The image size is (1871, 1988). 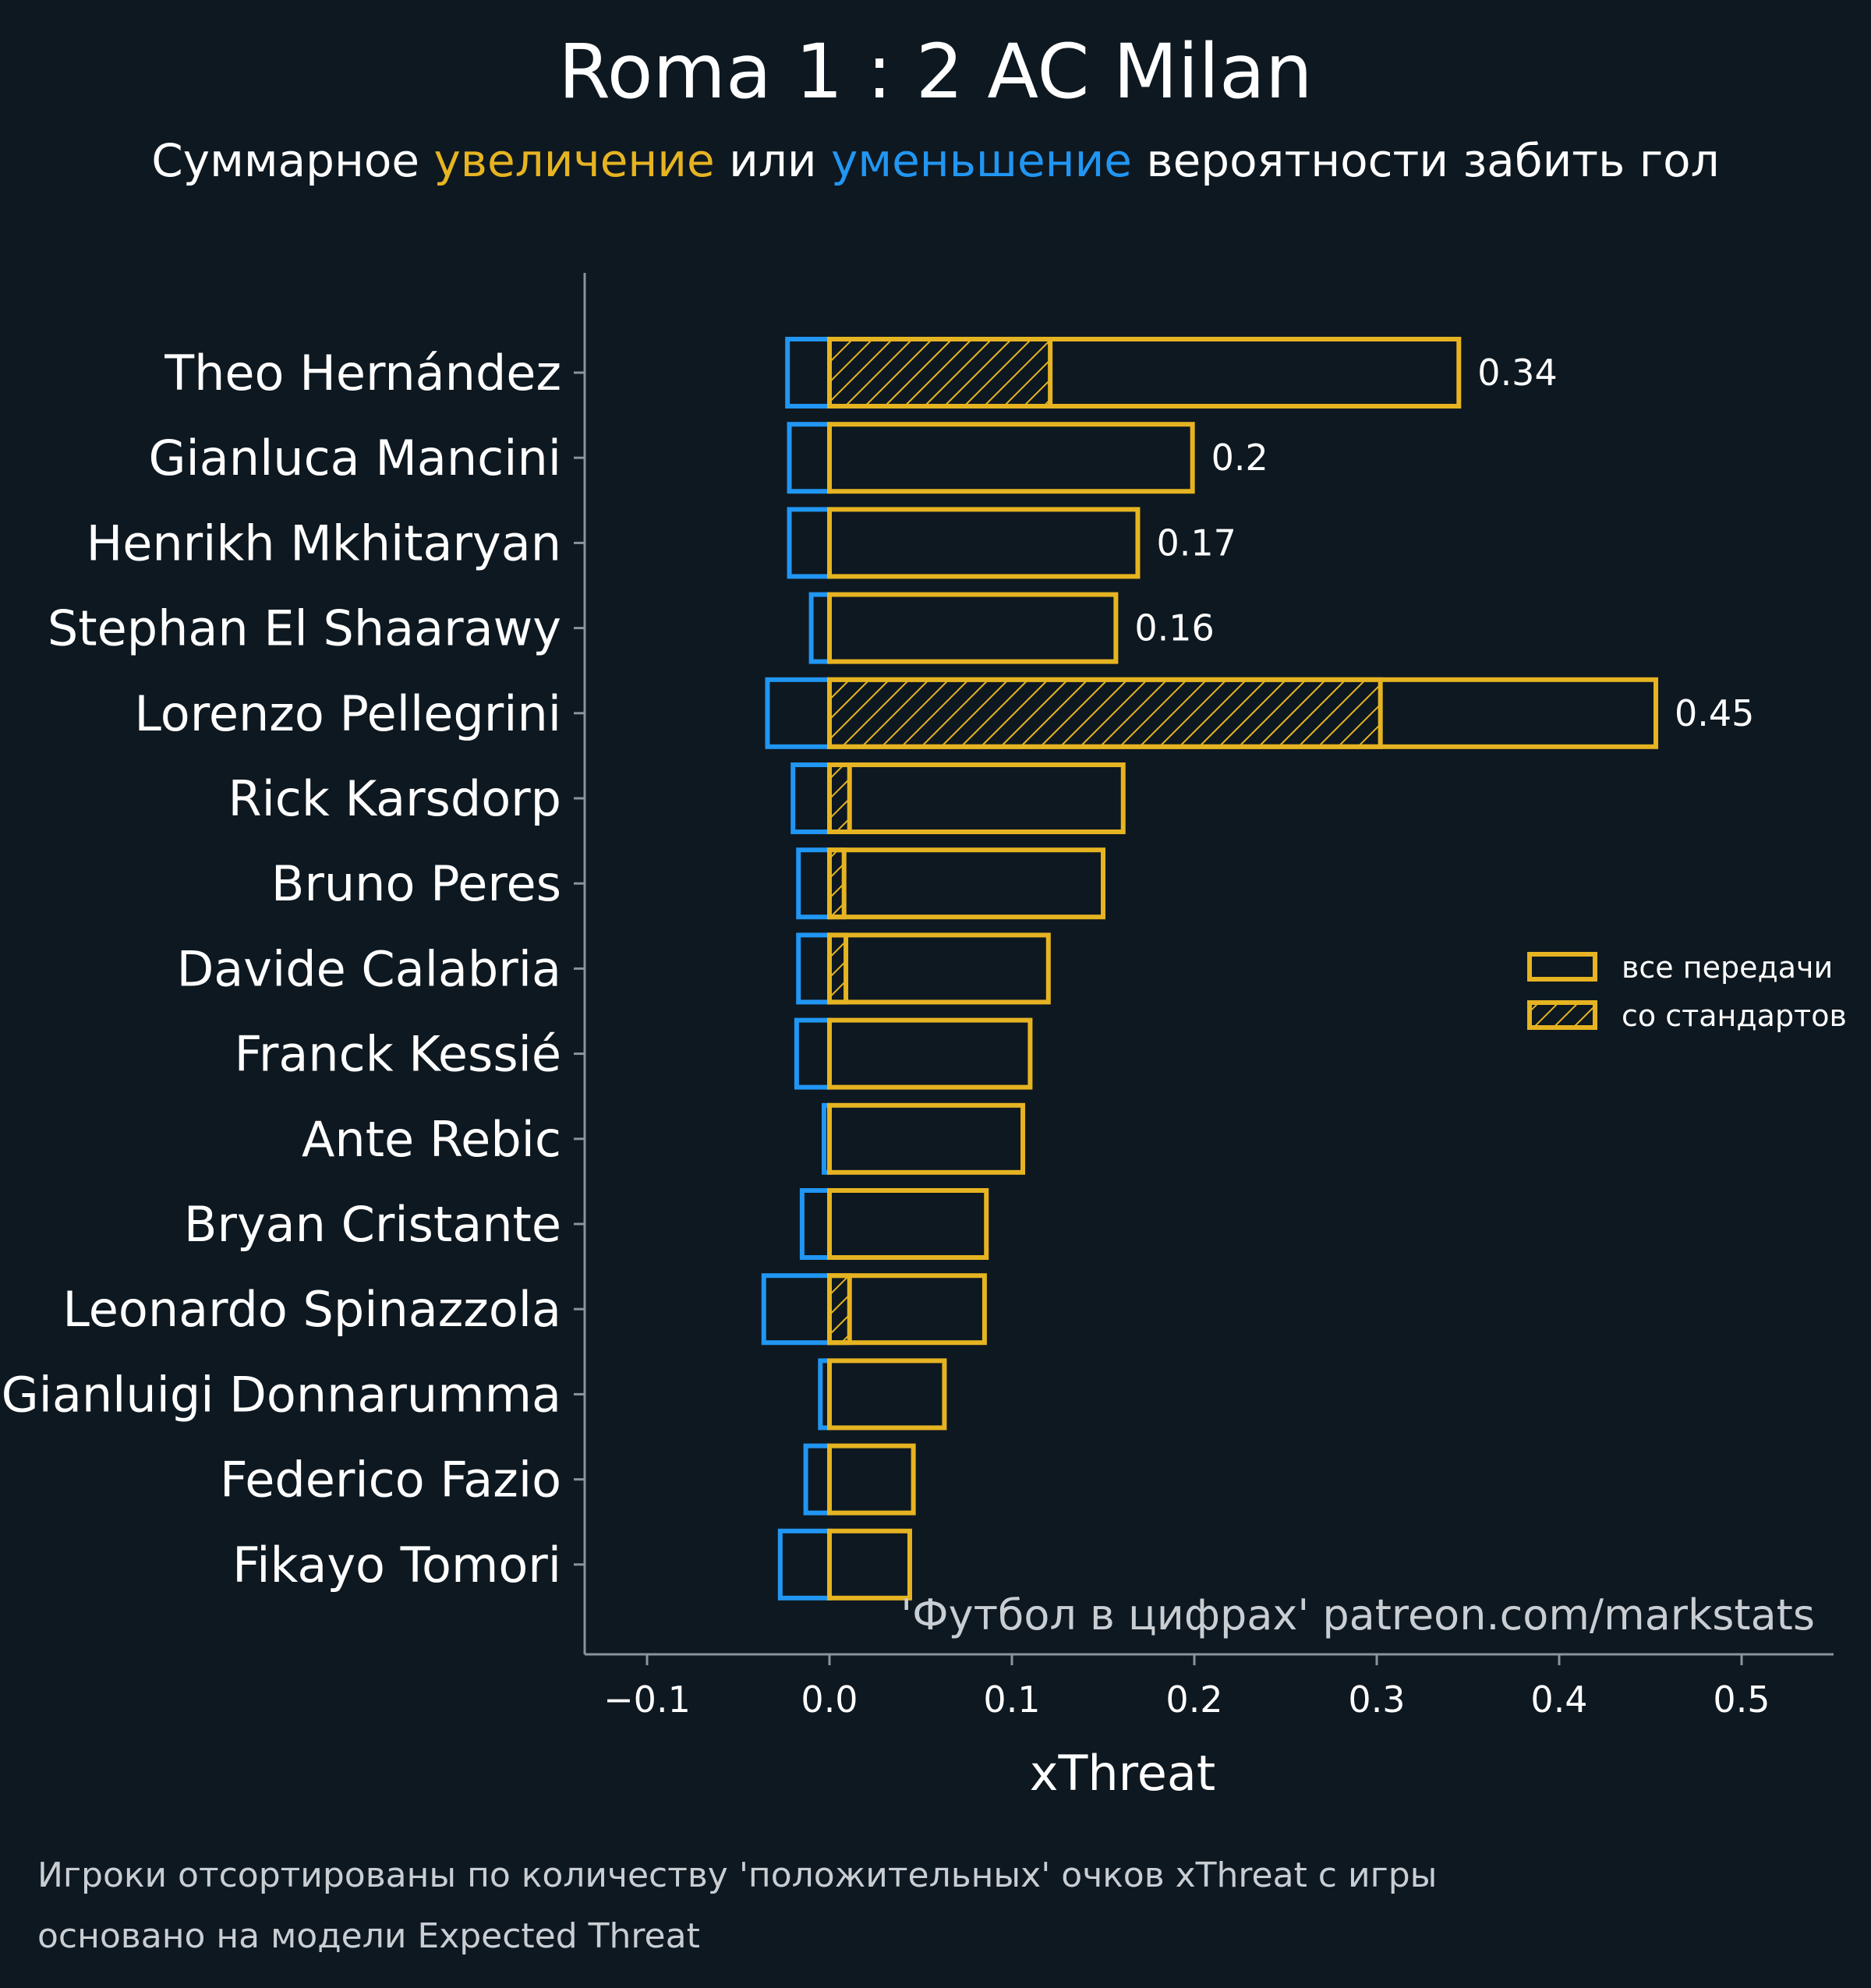 I want to click on value-label: 0.2, so click(x=1239, y=458).